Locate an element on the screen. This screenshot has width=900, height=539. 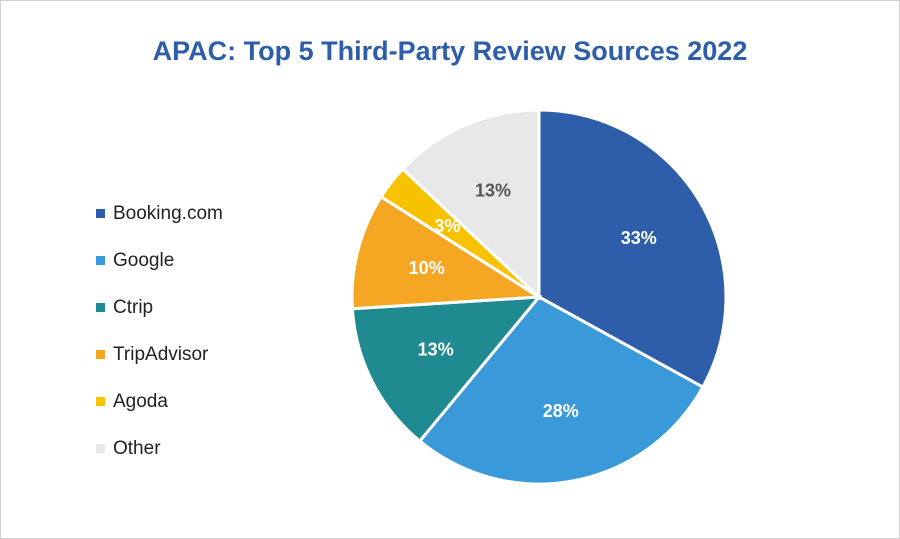
legend-item-tripadvisor: TripAdvisor is located at coordinates (159, 354).